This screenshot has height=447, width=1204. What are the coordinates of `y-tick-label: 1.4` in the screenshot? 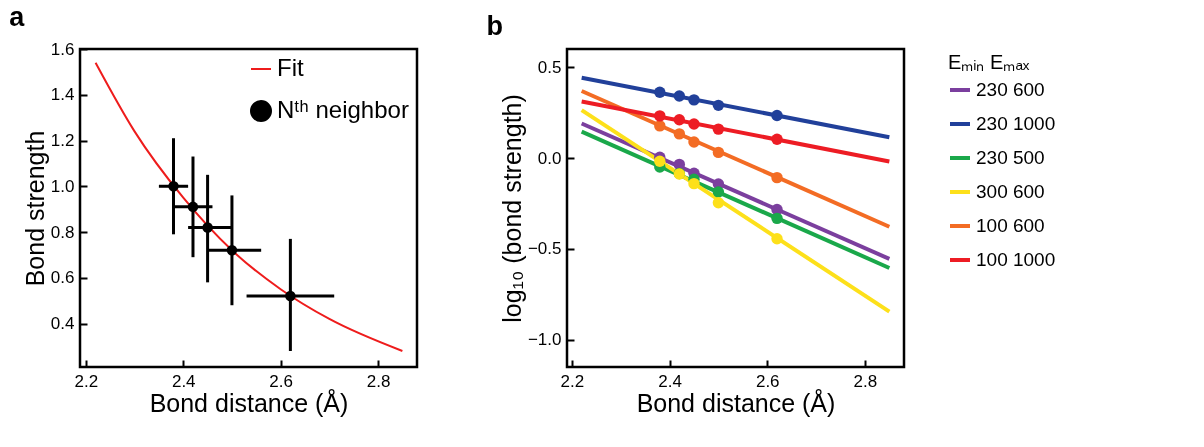 It's located at (62, 95).